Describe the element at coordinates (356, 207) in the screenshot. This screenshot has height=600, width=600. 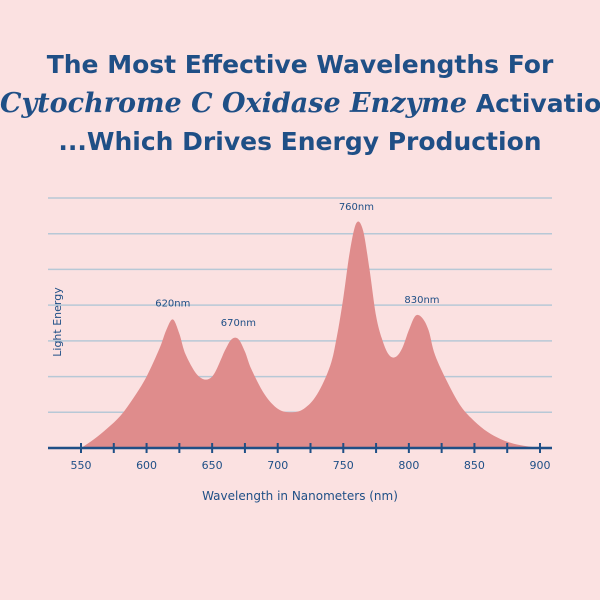
I see `peak-label: 760nm` at that location.